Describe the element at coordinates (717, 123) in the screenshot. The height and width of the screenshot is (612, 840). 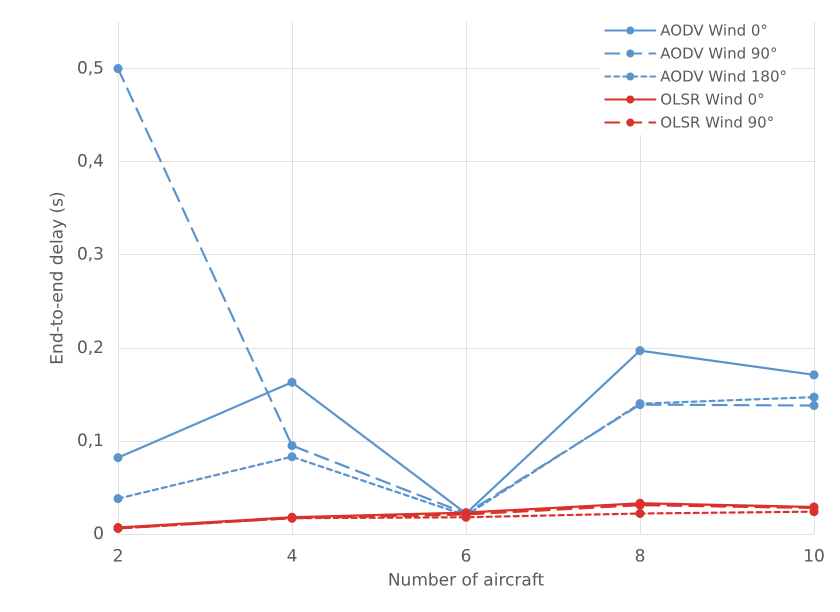
I see `legend-label: OLSR Wind 90°` at that location.